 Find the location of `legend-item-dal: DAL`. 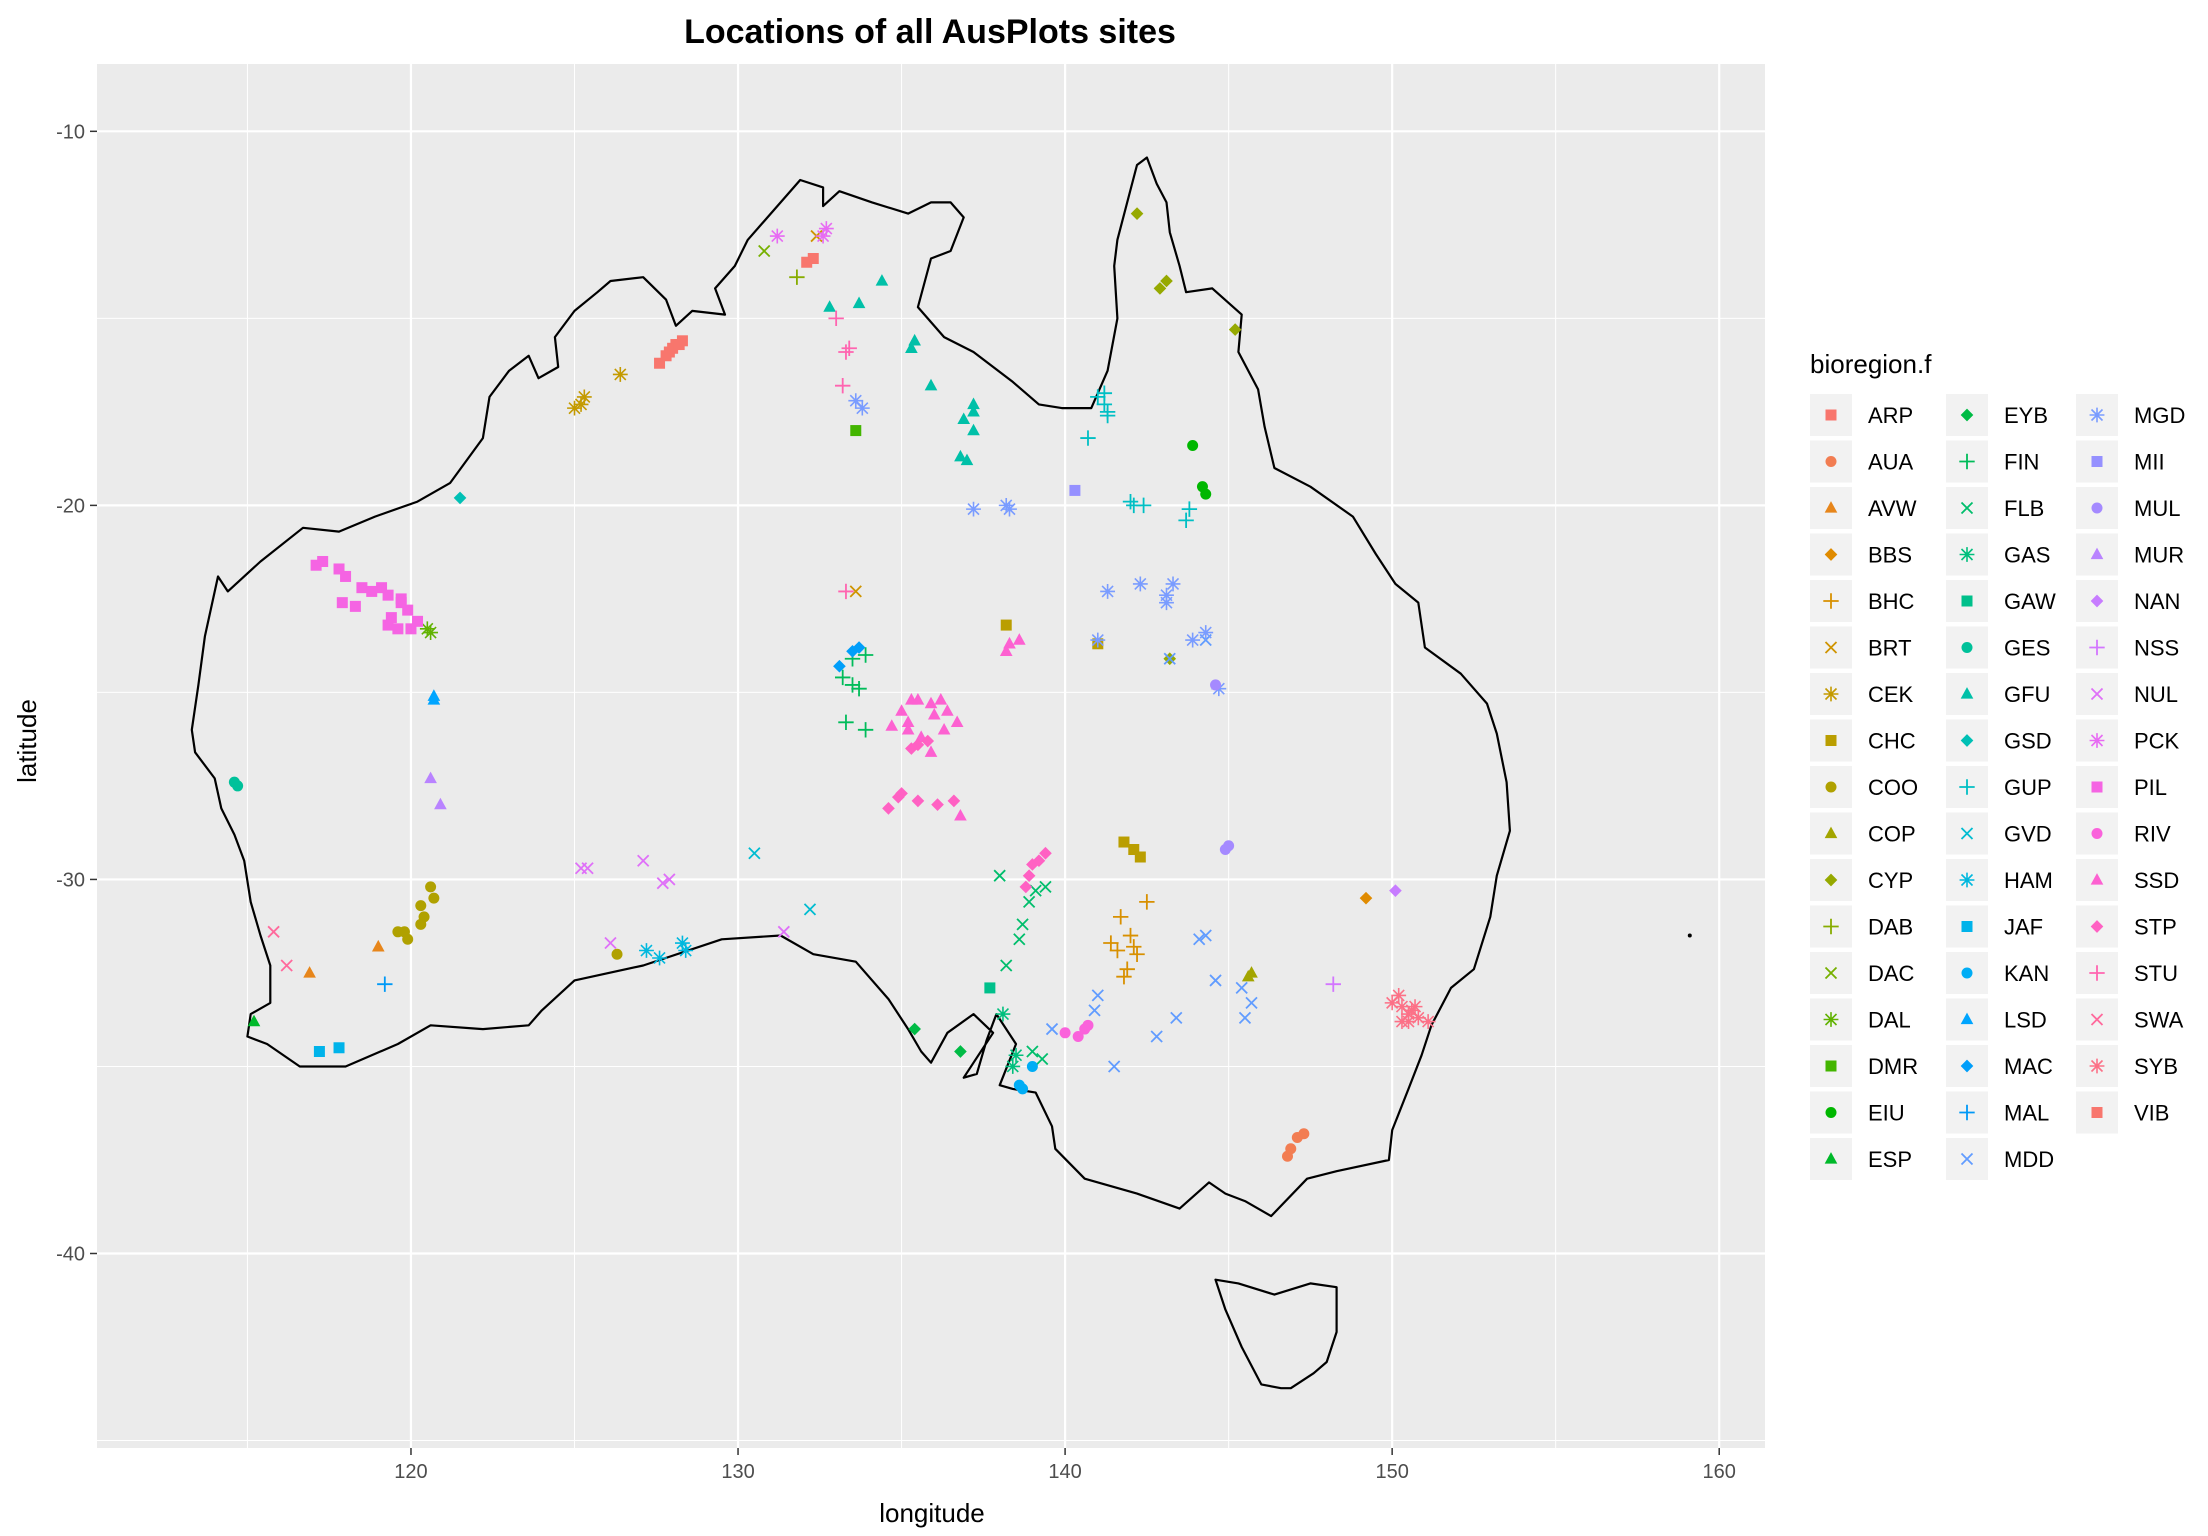

legend-item-dal: DAL is located at coordinates (1860, 1019).